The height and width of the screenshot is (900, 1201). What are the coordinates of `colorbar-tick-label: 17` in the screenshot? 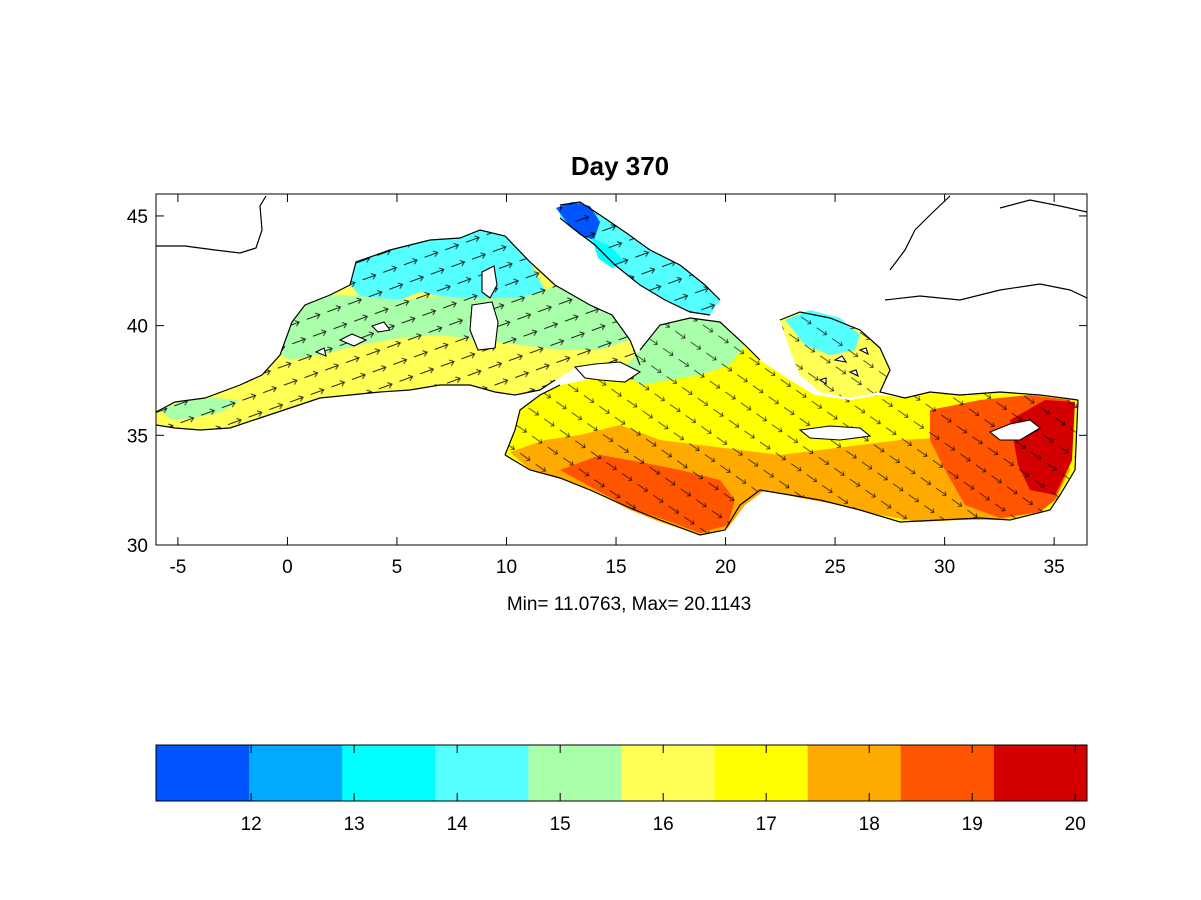 It's located at (766, 824).